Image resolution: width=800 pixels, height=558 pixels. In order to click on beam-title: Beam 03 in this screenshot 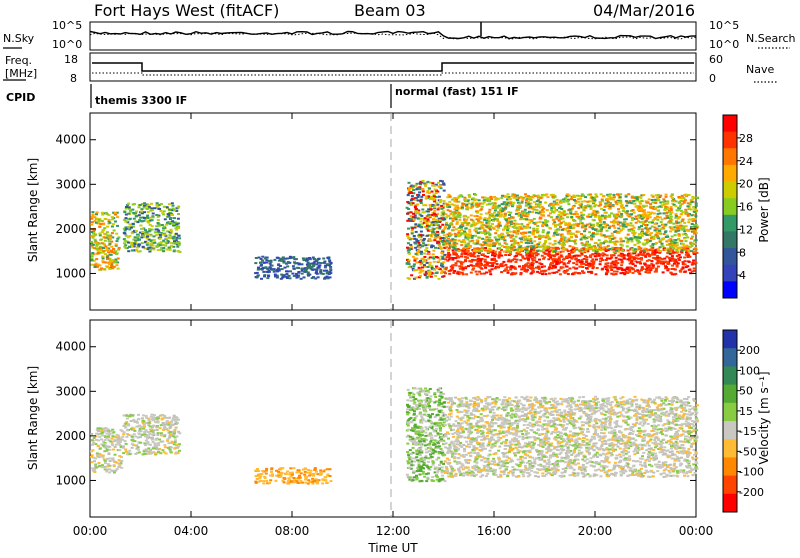, I will do `click(390, 10)`.